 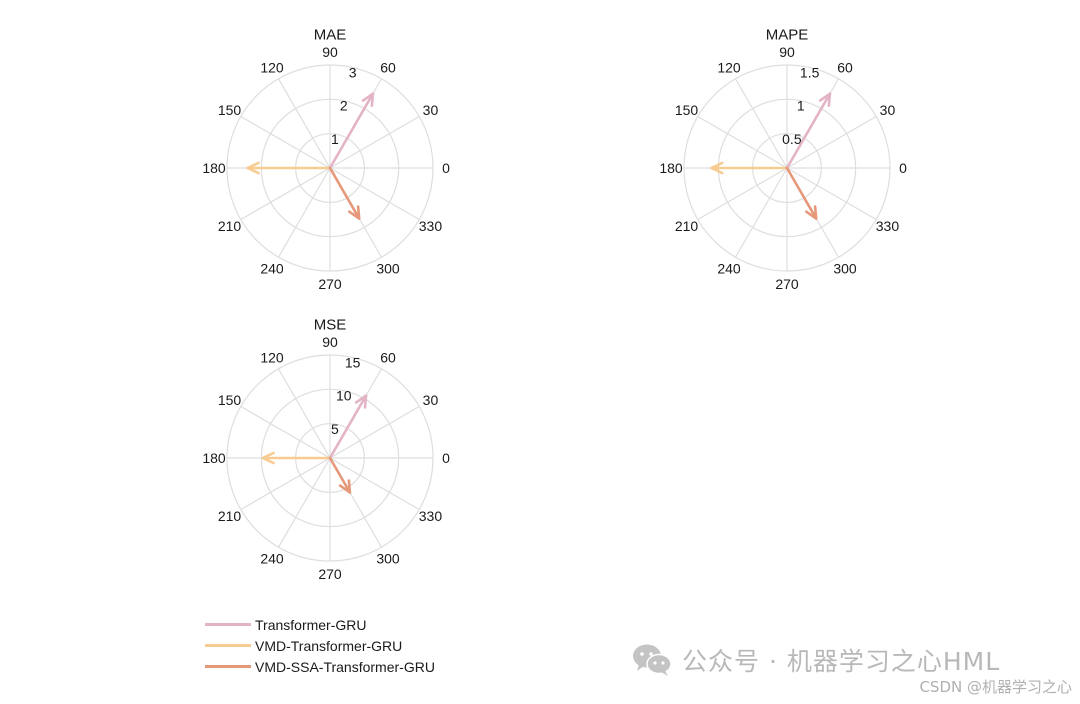 I want to click on polar-chart-mae: 0 30 60 90 120 150 180 210 240 270 300 330 1 2 3 MAE, so click(x=326, y=160).